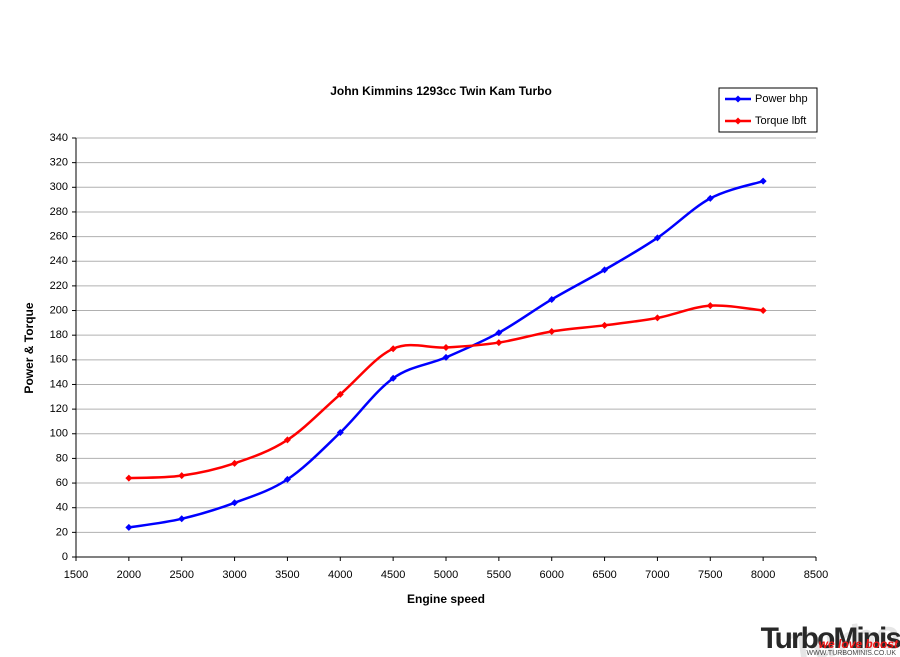 The image size is (900, 657). I want to click on x-axis-label: Engine speed, so click(446, 599).